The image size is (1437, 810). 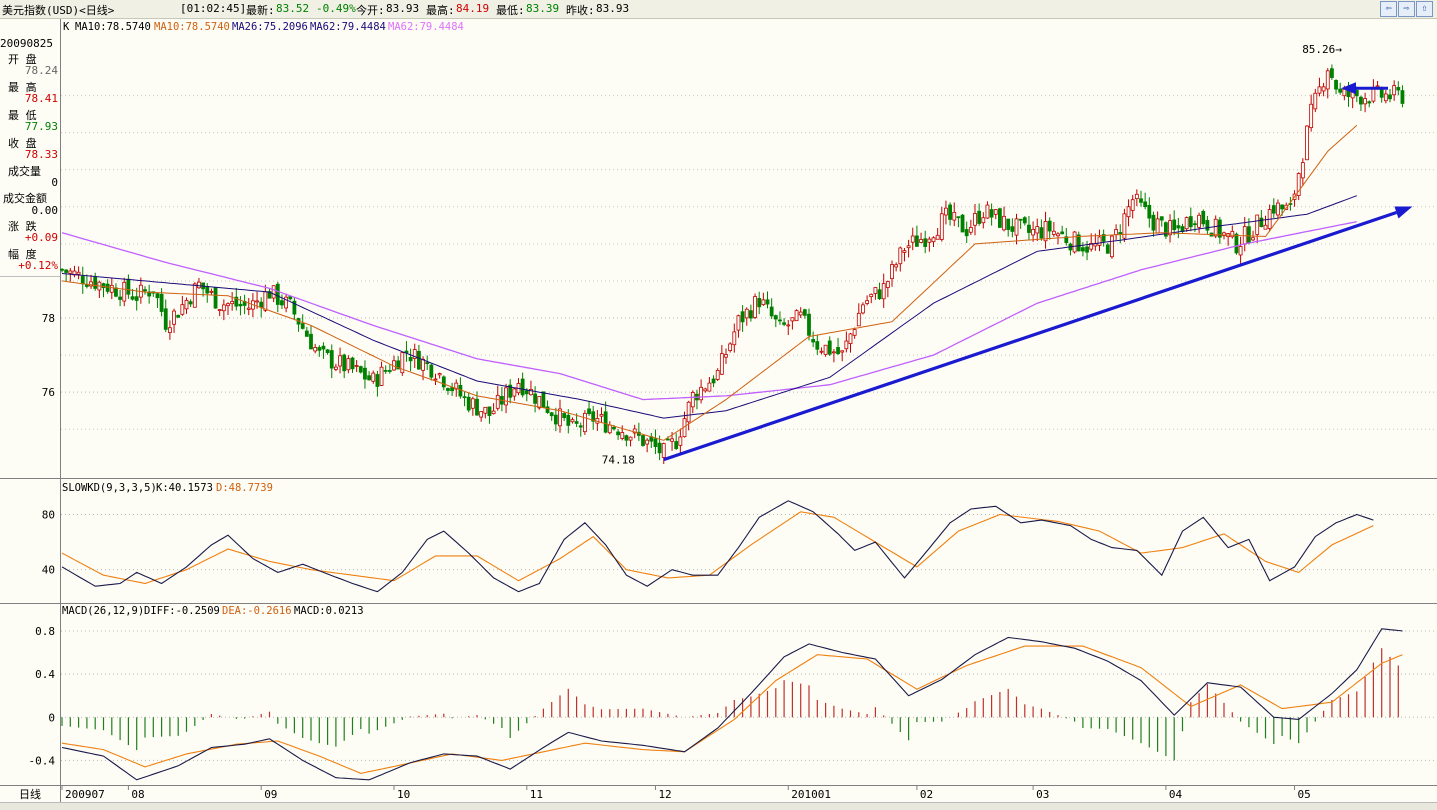 What do you see at coordinates (329, 611) in the screenshot?
I see `macd-legend-macd: MACD:0.0213` at bounding box center [329, 611].